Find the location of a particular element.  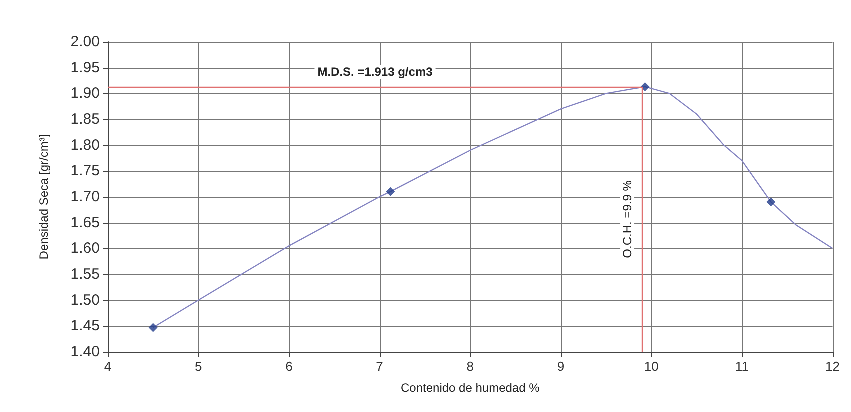

x-tick-label: 7 is located at coordinates (380, 366).